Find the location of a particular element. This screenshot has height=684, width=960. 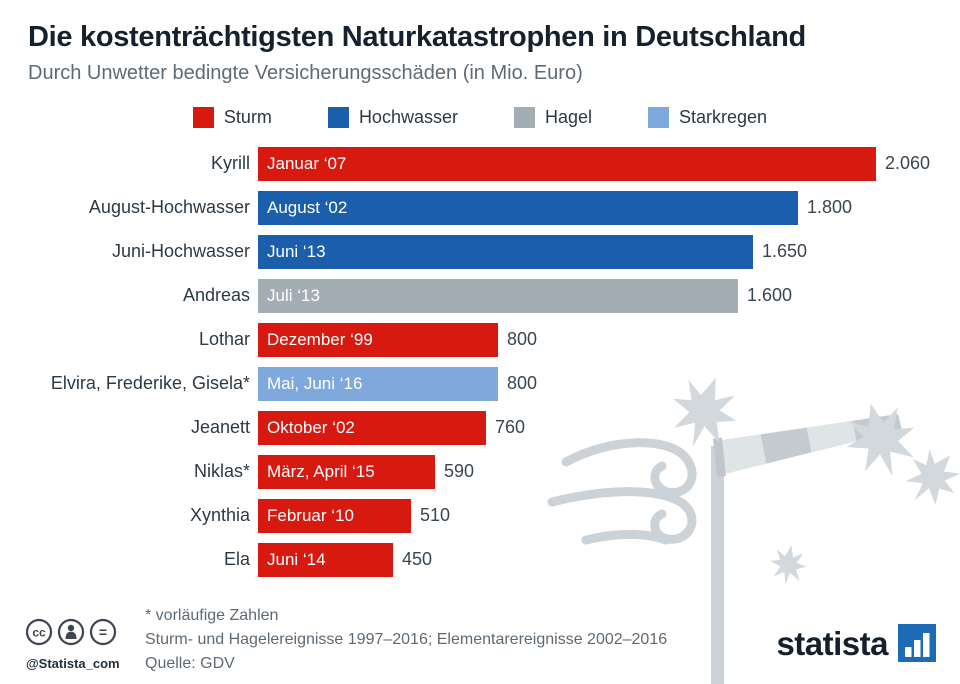

bar-date-label: Mai, Juni ‘16 is located at coordinates (315, 383).